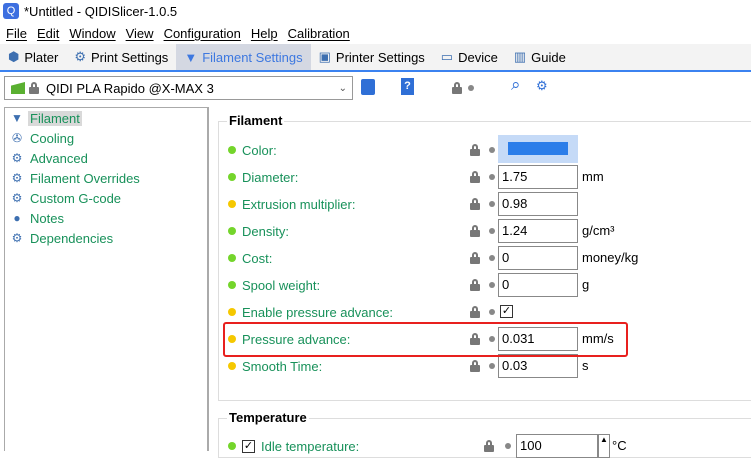 This screenshot has width=751, height=458. I want to click on sidebar-item-advanced: ⚙ Advanced, so click(106, 158).